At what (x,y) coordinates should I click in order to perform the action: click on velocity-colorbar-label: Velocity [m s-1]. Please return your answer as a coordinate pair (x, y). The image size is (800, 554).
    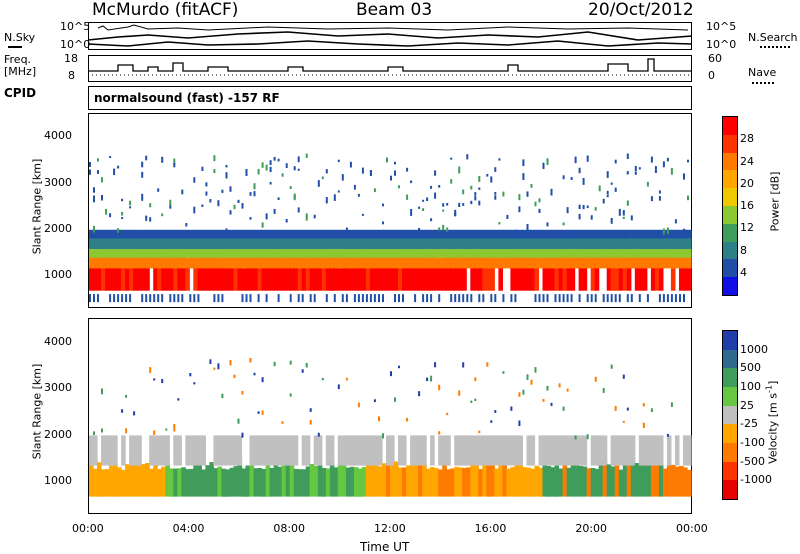
    Looking at the image, I should click on (772, 422).